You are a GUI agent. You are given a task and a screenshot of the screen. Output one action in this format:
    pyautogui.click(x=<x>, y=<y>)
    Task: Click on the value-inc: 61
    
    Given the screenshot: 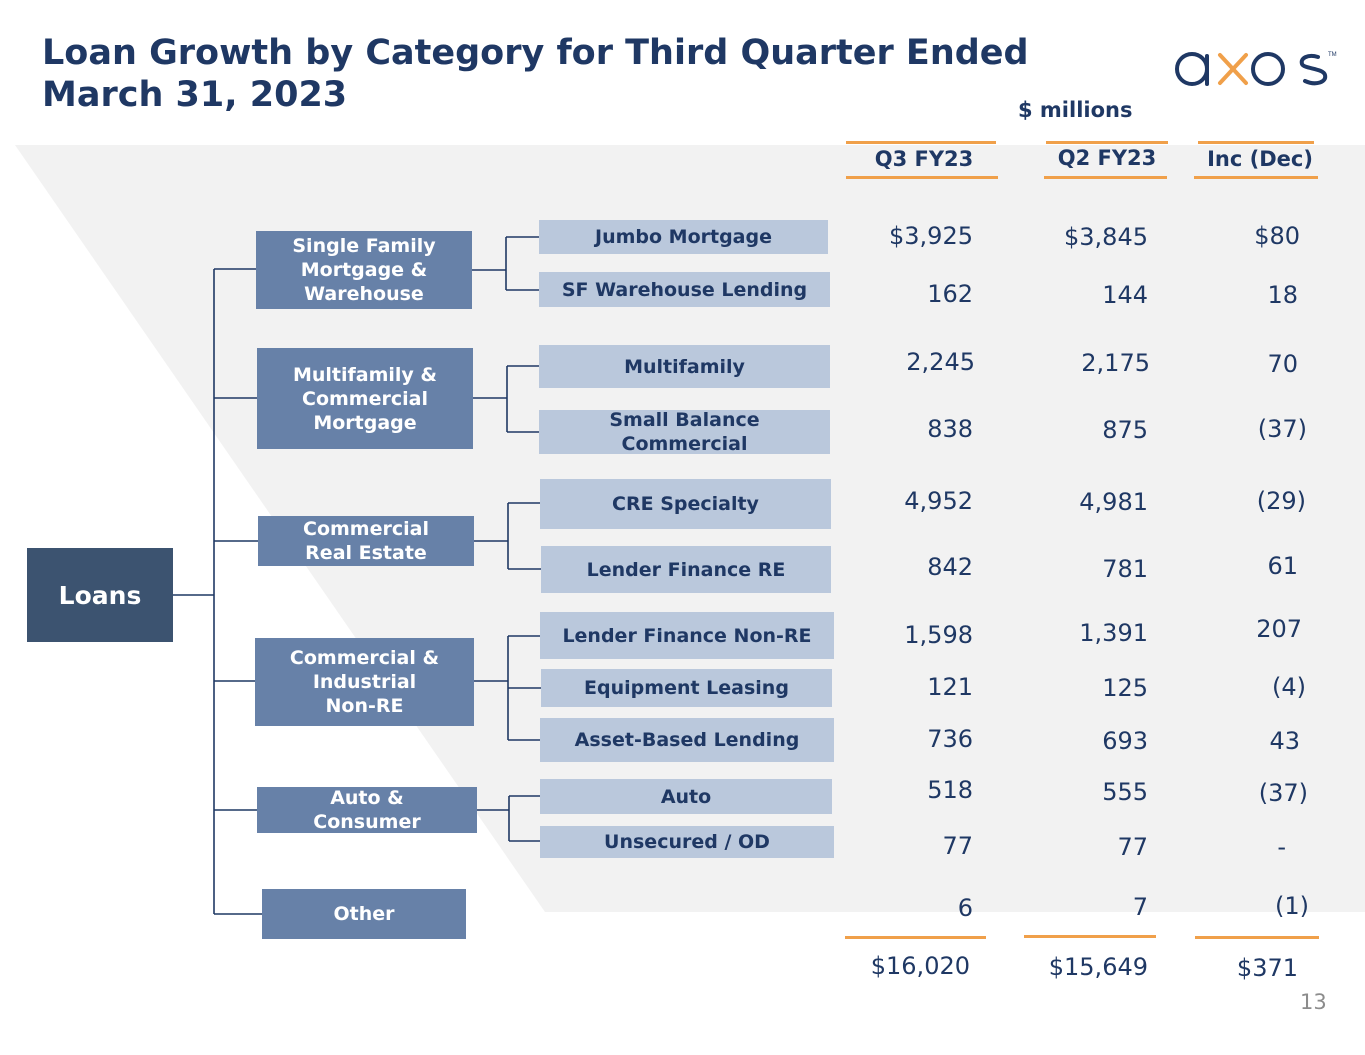 What is the action you would take?
    pyautogui.click(x=1282, y=566)
    